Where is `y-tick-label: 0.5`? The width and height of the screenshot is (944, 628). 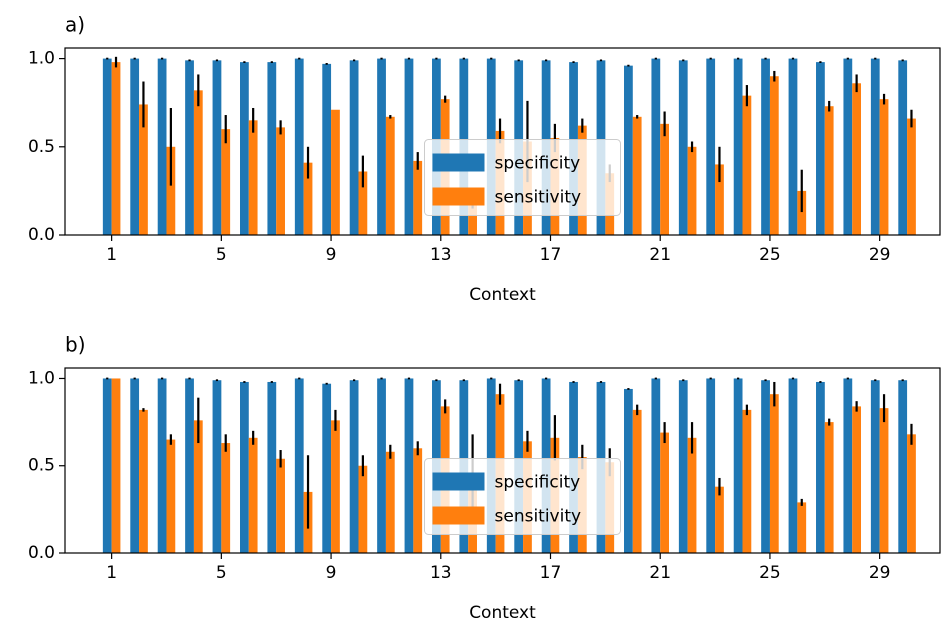 y-tick-label: 0.5 is located at coordinates (41, 147).